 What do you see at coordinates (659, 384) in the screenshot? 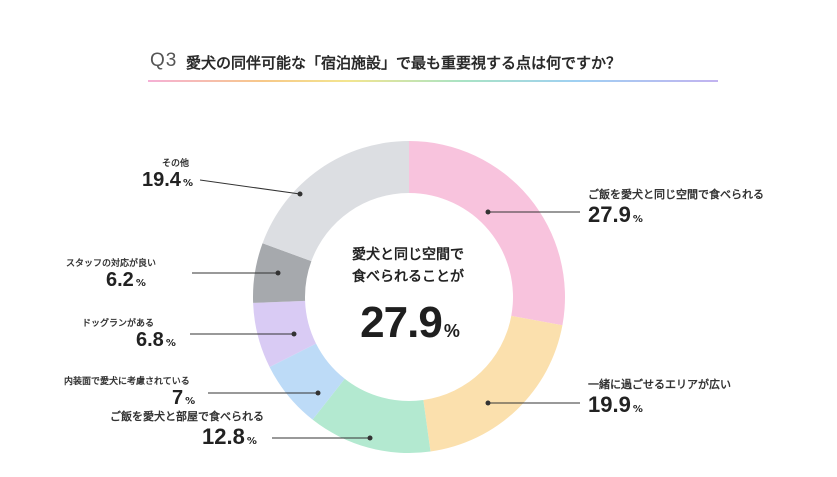
I see `slice-label-name: 一緒に過ごせるエリアが広い` at bounding box center [659, 384].